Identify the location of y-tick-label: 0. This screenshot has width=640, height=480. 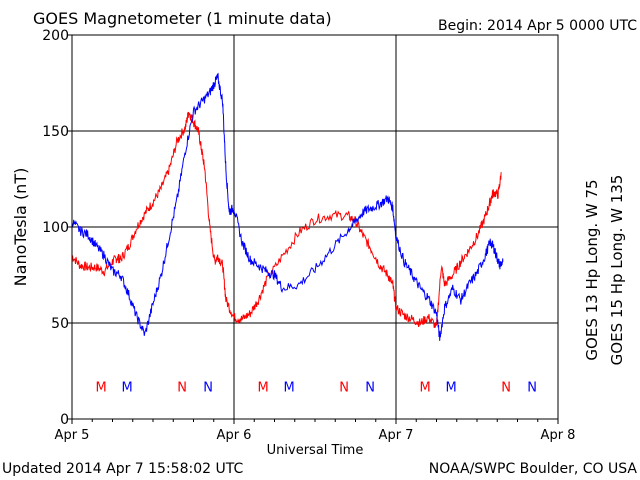
(64, 420).